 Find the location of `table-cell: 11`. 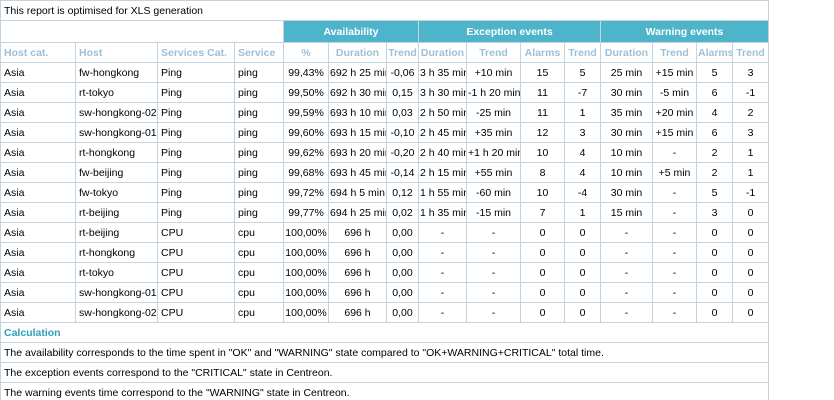

table-cell: 11 is located at coordinates (542, 92).